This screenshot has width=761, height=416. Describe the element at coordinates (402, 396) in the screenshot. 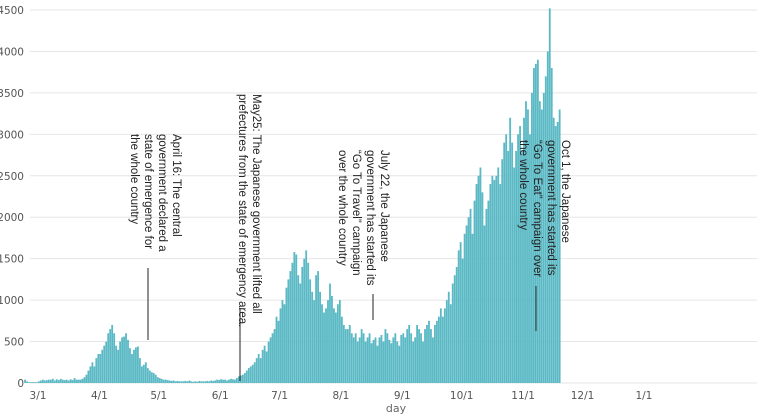

I see `x-tick-label: 9/1` at that location.